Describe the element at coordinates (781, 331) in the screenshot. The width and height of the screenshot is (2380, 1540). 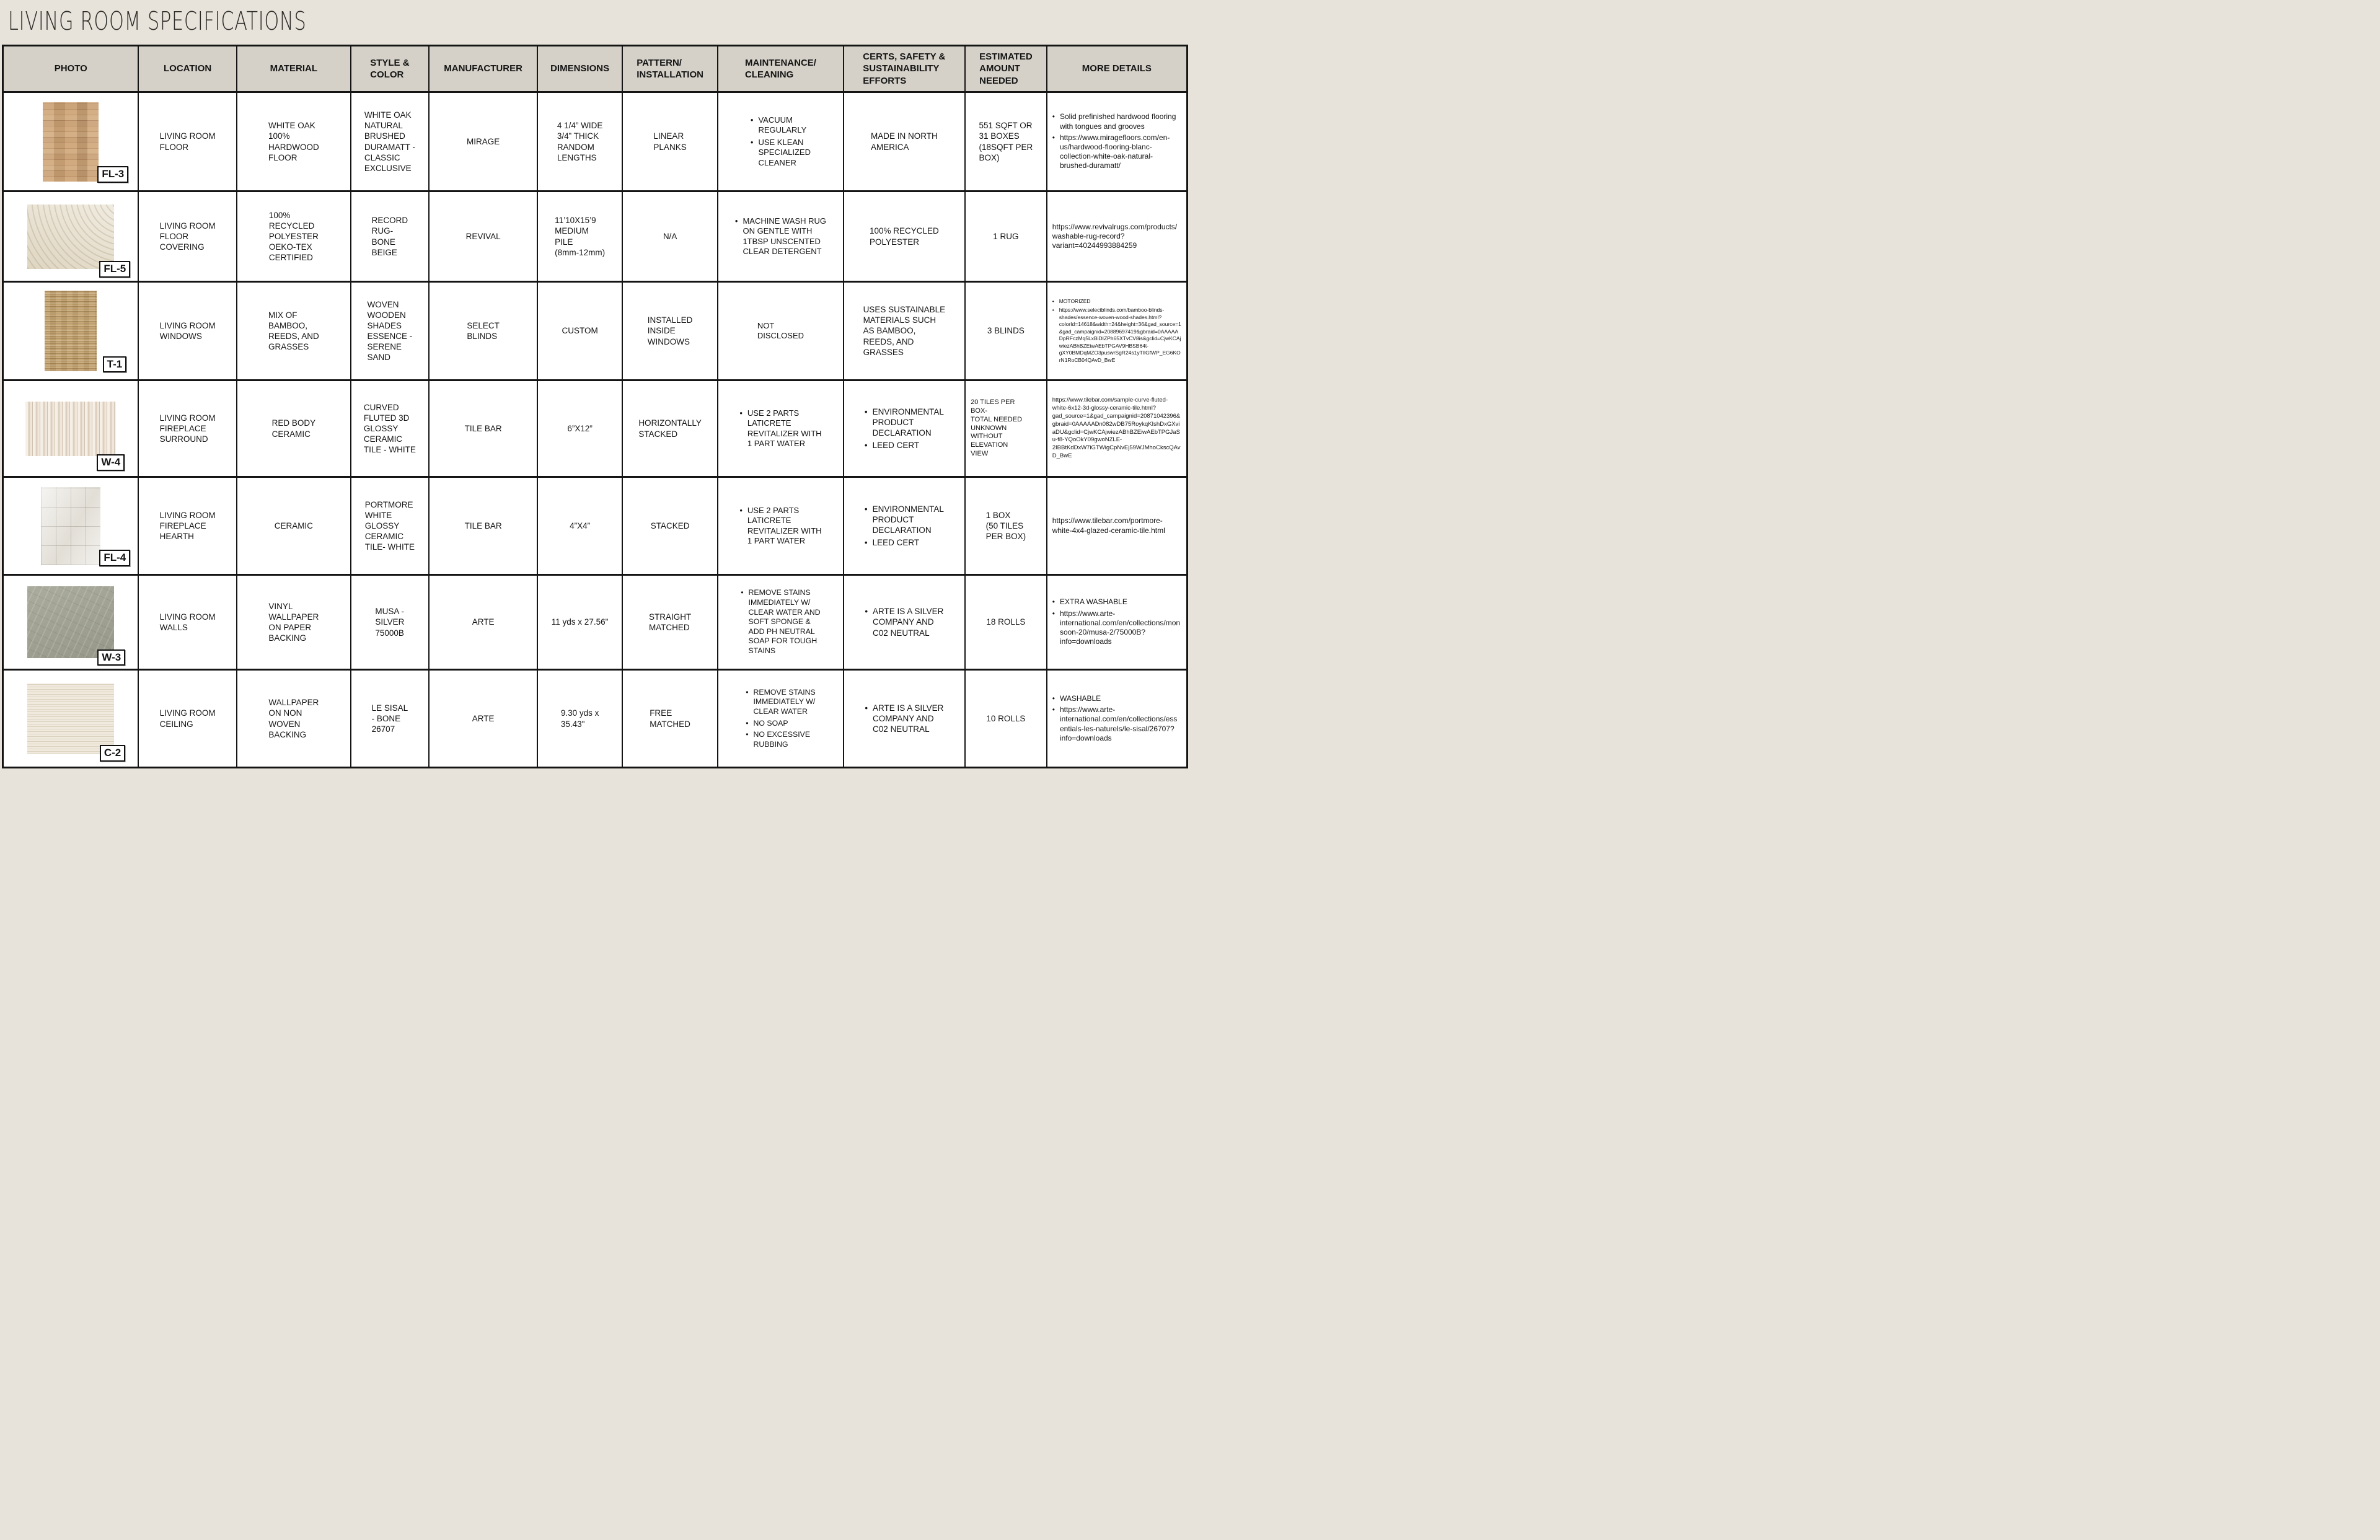
I see `maintenance-cleaning-cell: NOT DISCLOSED` at that location.